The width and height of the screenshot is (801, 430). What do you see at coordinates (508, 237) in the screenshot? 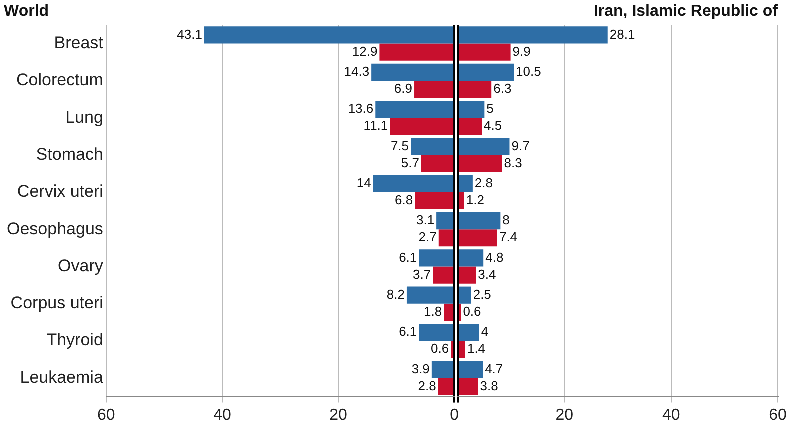
I see `data-label: 7.4` at bounding box center [508, 237].